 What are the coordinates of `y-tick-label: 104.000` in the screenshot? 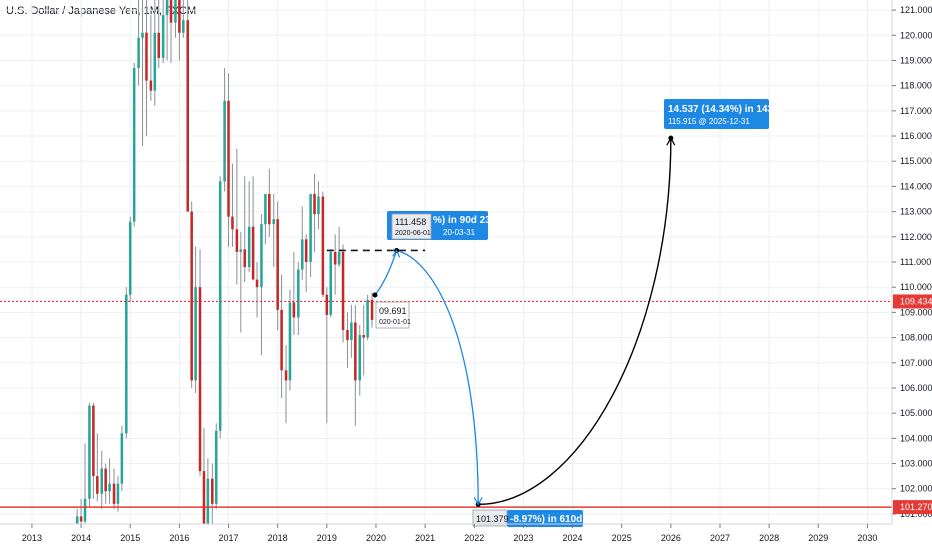 It's located at (916, 438).